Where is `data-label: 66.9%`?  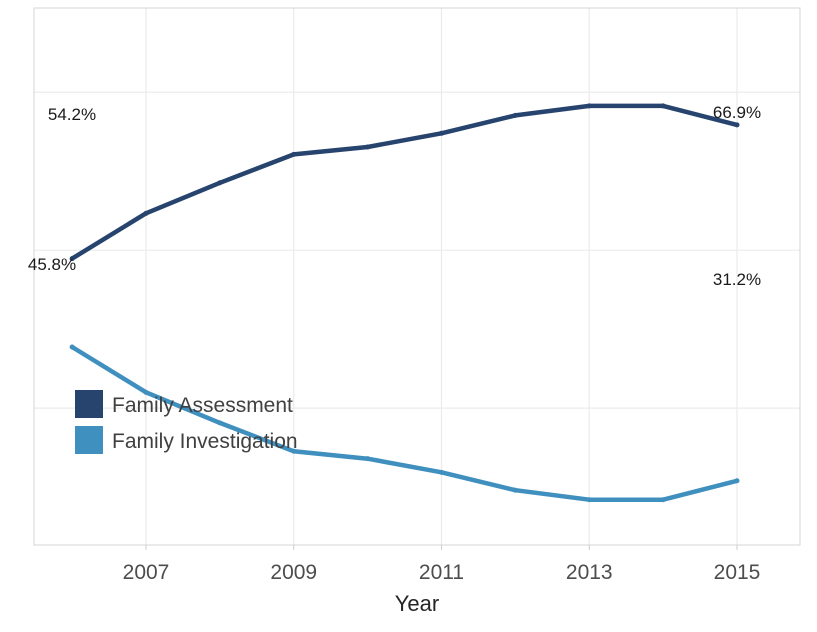 data-label: 66.9% is located at coordinates (737, 112).